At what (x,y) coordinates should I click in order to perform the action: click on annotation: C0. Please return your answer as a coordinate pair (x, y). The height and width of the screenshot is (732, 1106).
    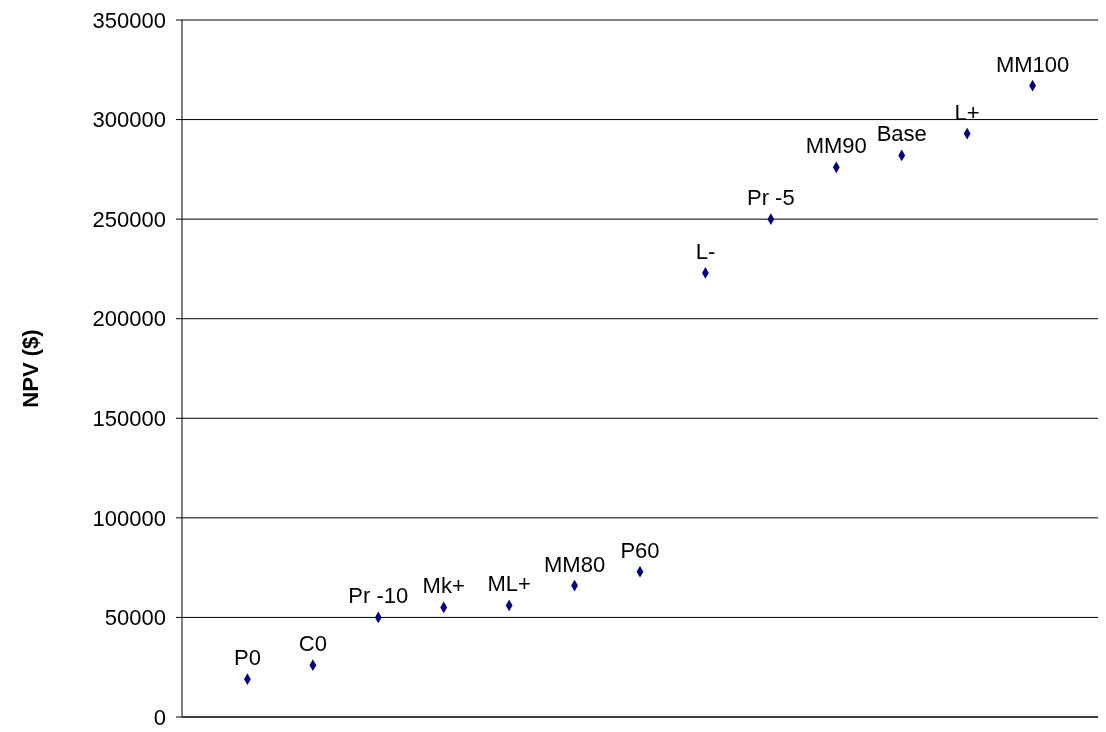
    Looking at the image, I should click on (312, 644).